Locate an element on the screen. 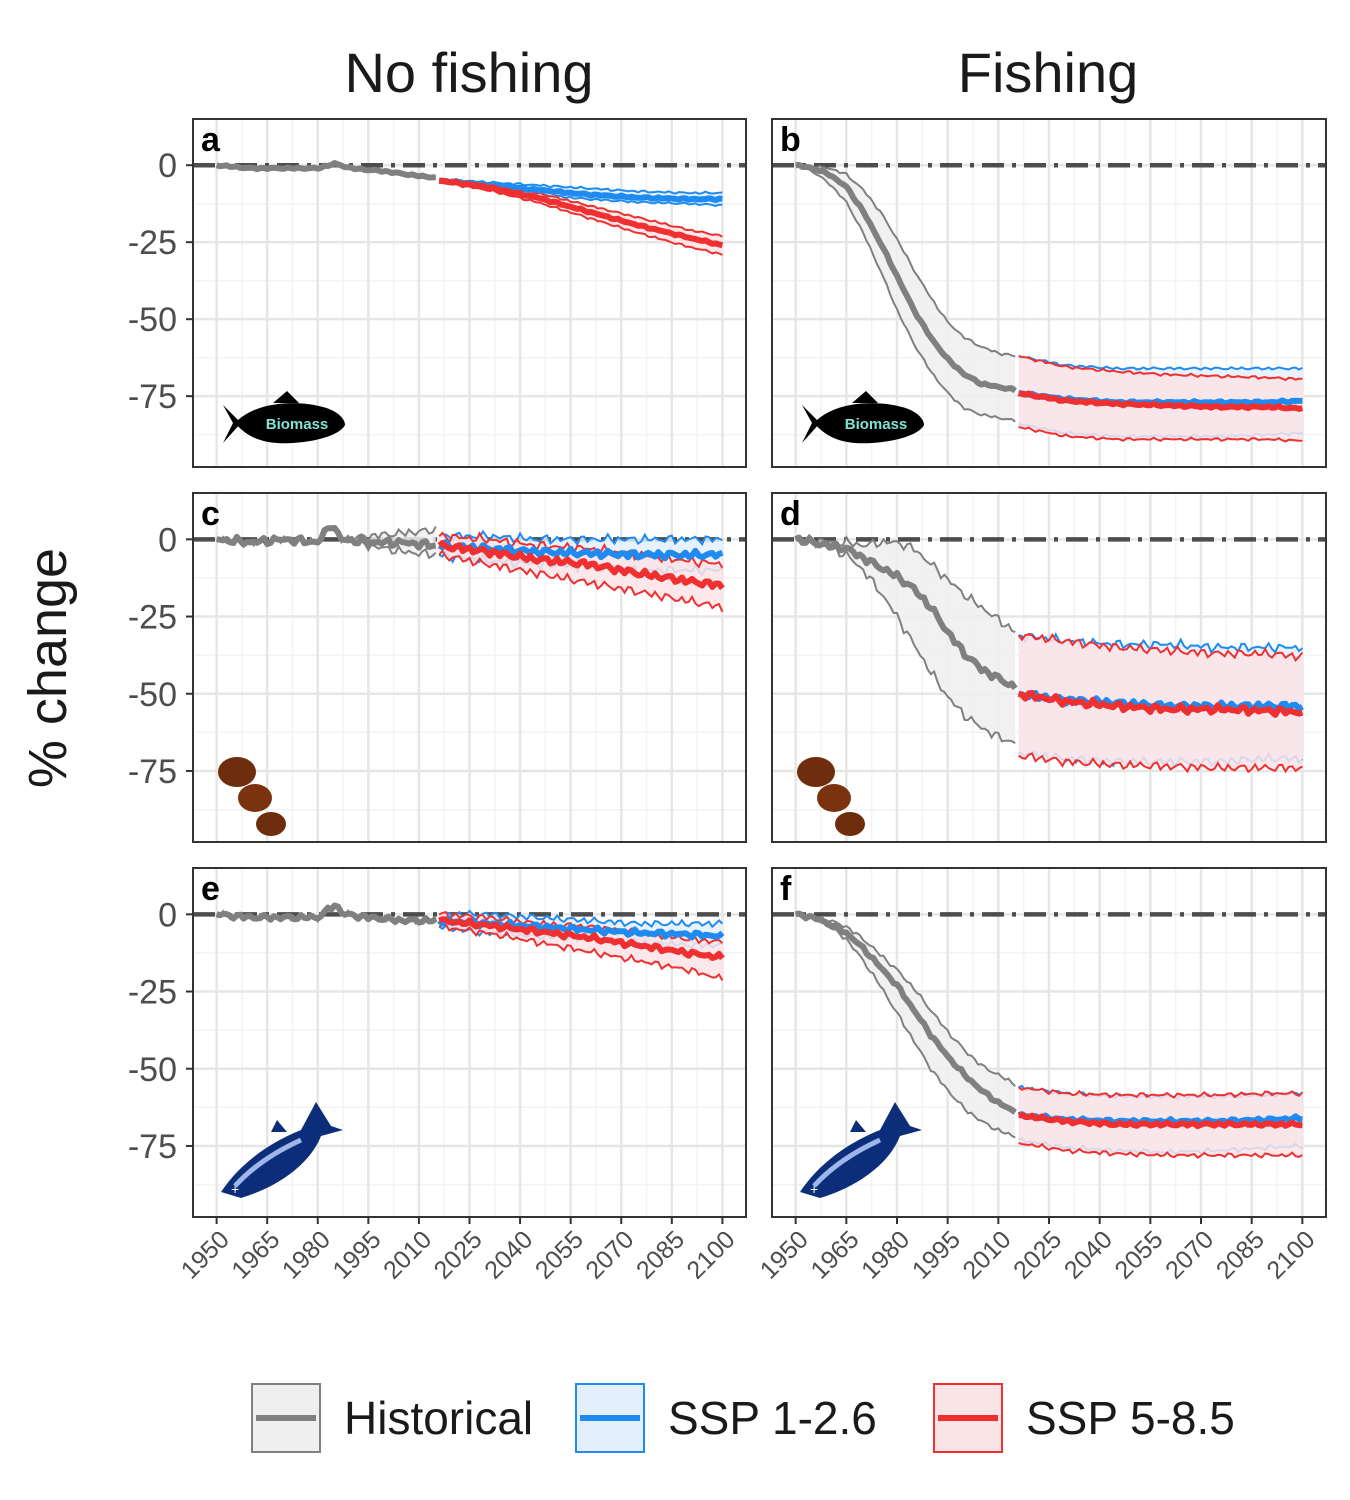 This screenshot has height=1500, width=1350. panel-b: b Biomass is located at coordinates (1049, 293).